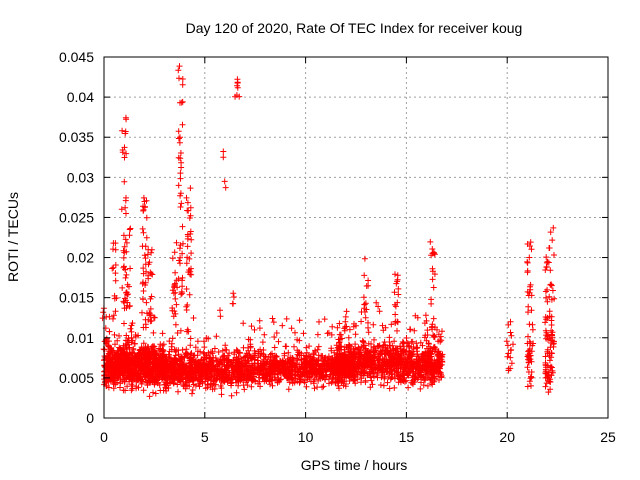 This screenshot has height=480, width=640. What do you see at coordinates (80, 338) in the screenshot?
I see `y-tick-label: 0.01` at bounding box center [80, 338].